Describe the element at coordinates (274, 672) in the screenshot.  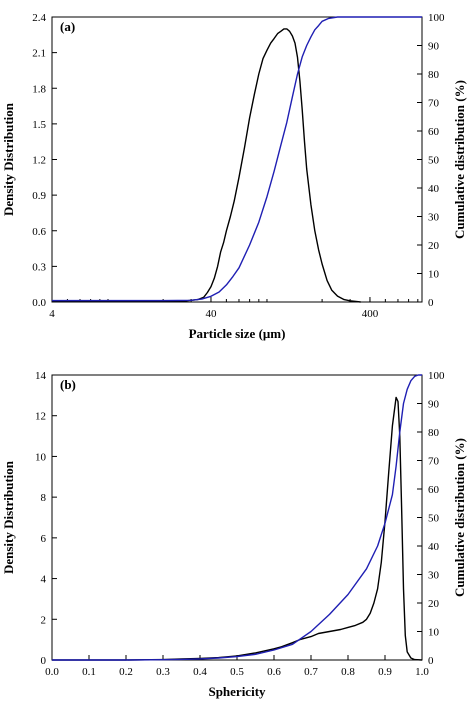
I see `x-tick-label: 0.6` at that location.